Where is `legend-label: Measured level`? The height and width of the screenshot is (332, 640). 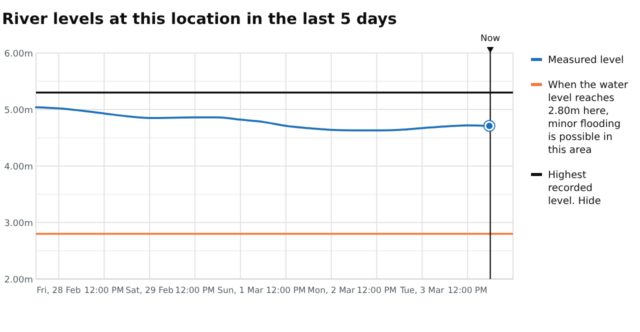
legend-label: Measured level is located at coordinates (586, 60).